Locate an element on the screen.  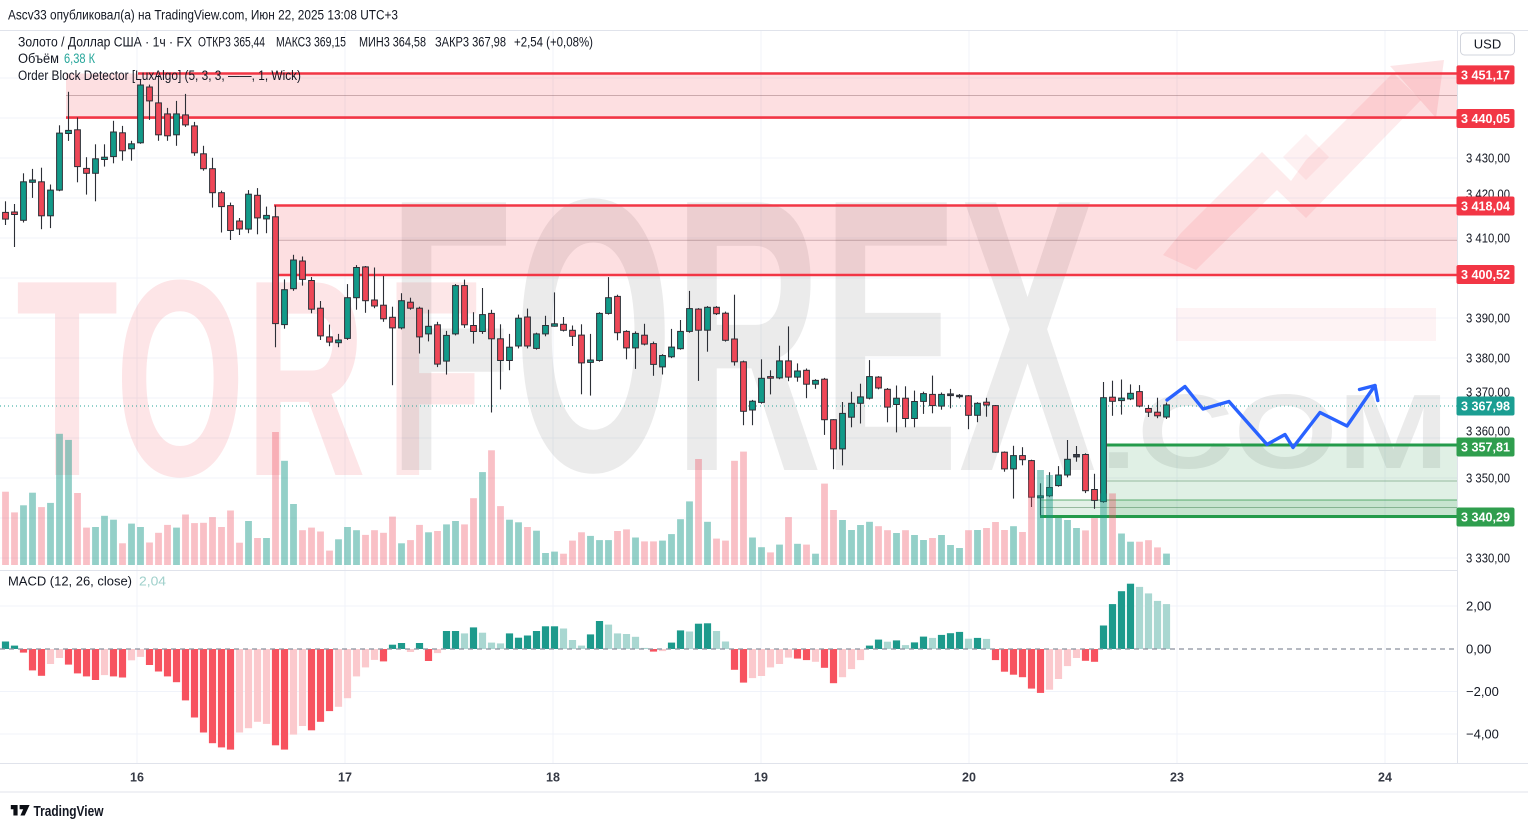
svg-text: MACD (12, 26, close) is located at coordinates (70, 581).